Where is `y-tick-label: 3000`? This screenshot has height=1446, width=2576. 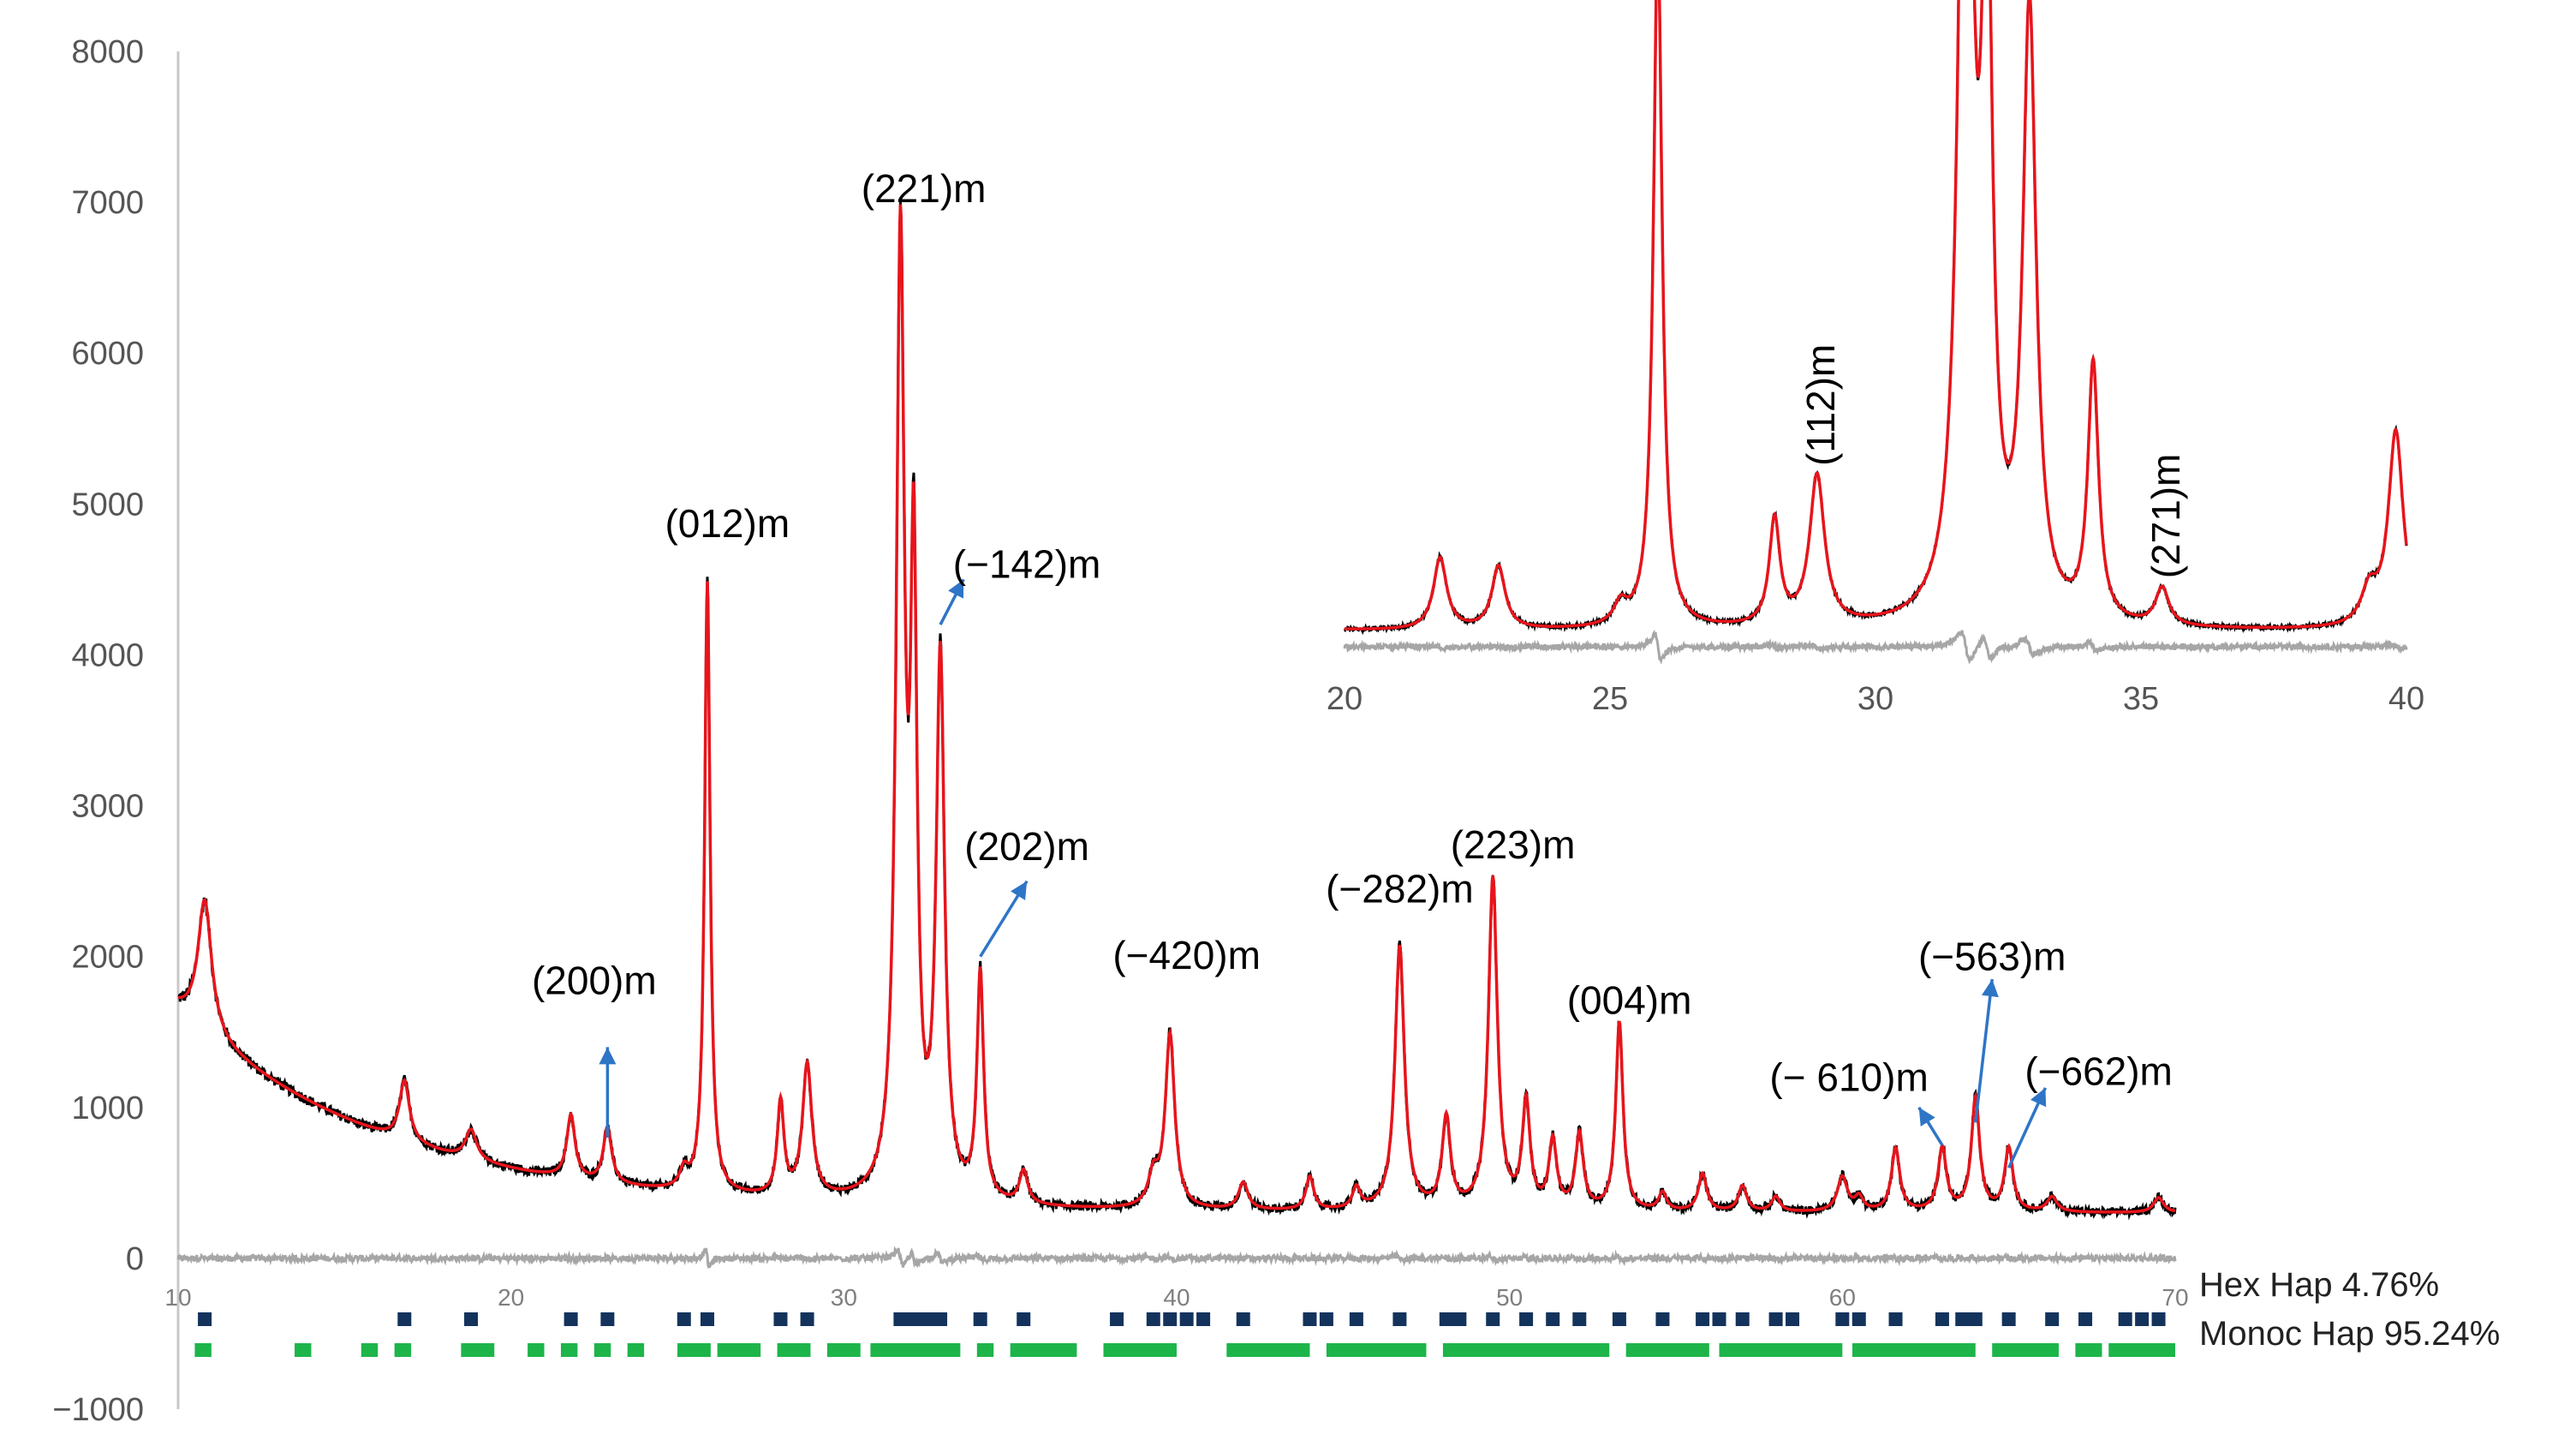
y-tick-label: 3000 is located at coordinates (107, 807).